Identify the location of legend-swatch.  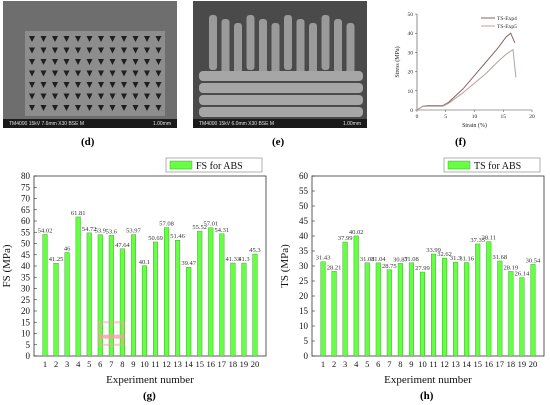
(459, 165).